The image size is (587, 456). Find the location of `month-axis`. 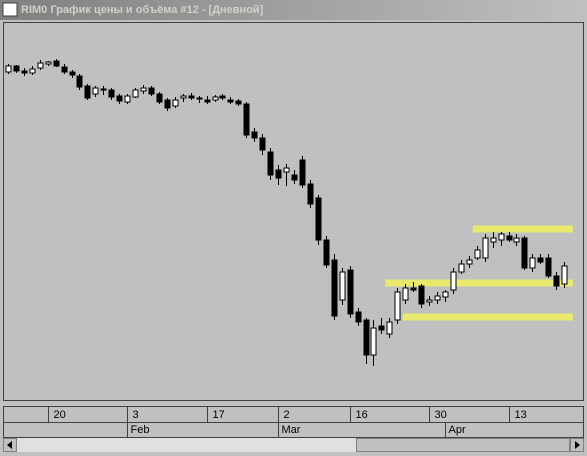

month-axis is located at coordinates (293, 430).